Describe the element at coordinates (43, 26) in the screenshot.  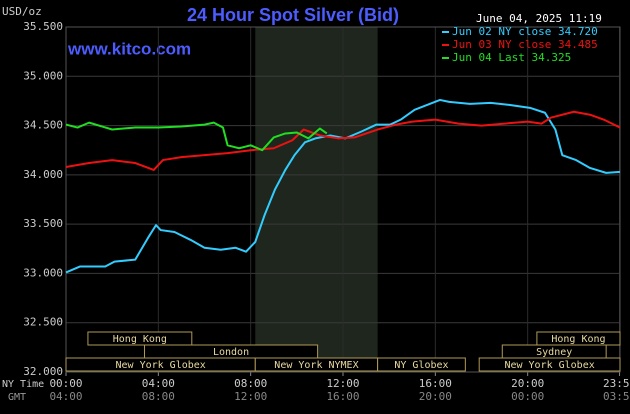
I see `y-tick-label: 35.500` at that location.